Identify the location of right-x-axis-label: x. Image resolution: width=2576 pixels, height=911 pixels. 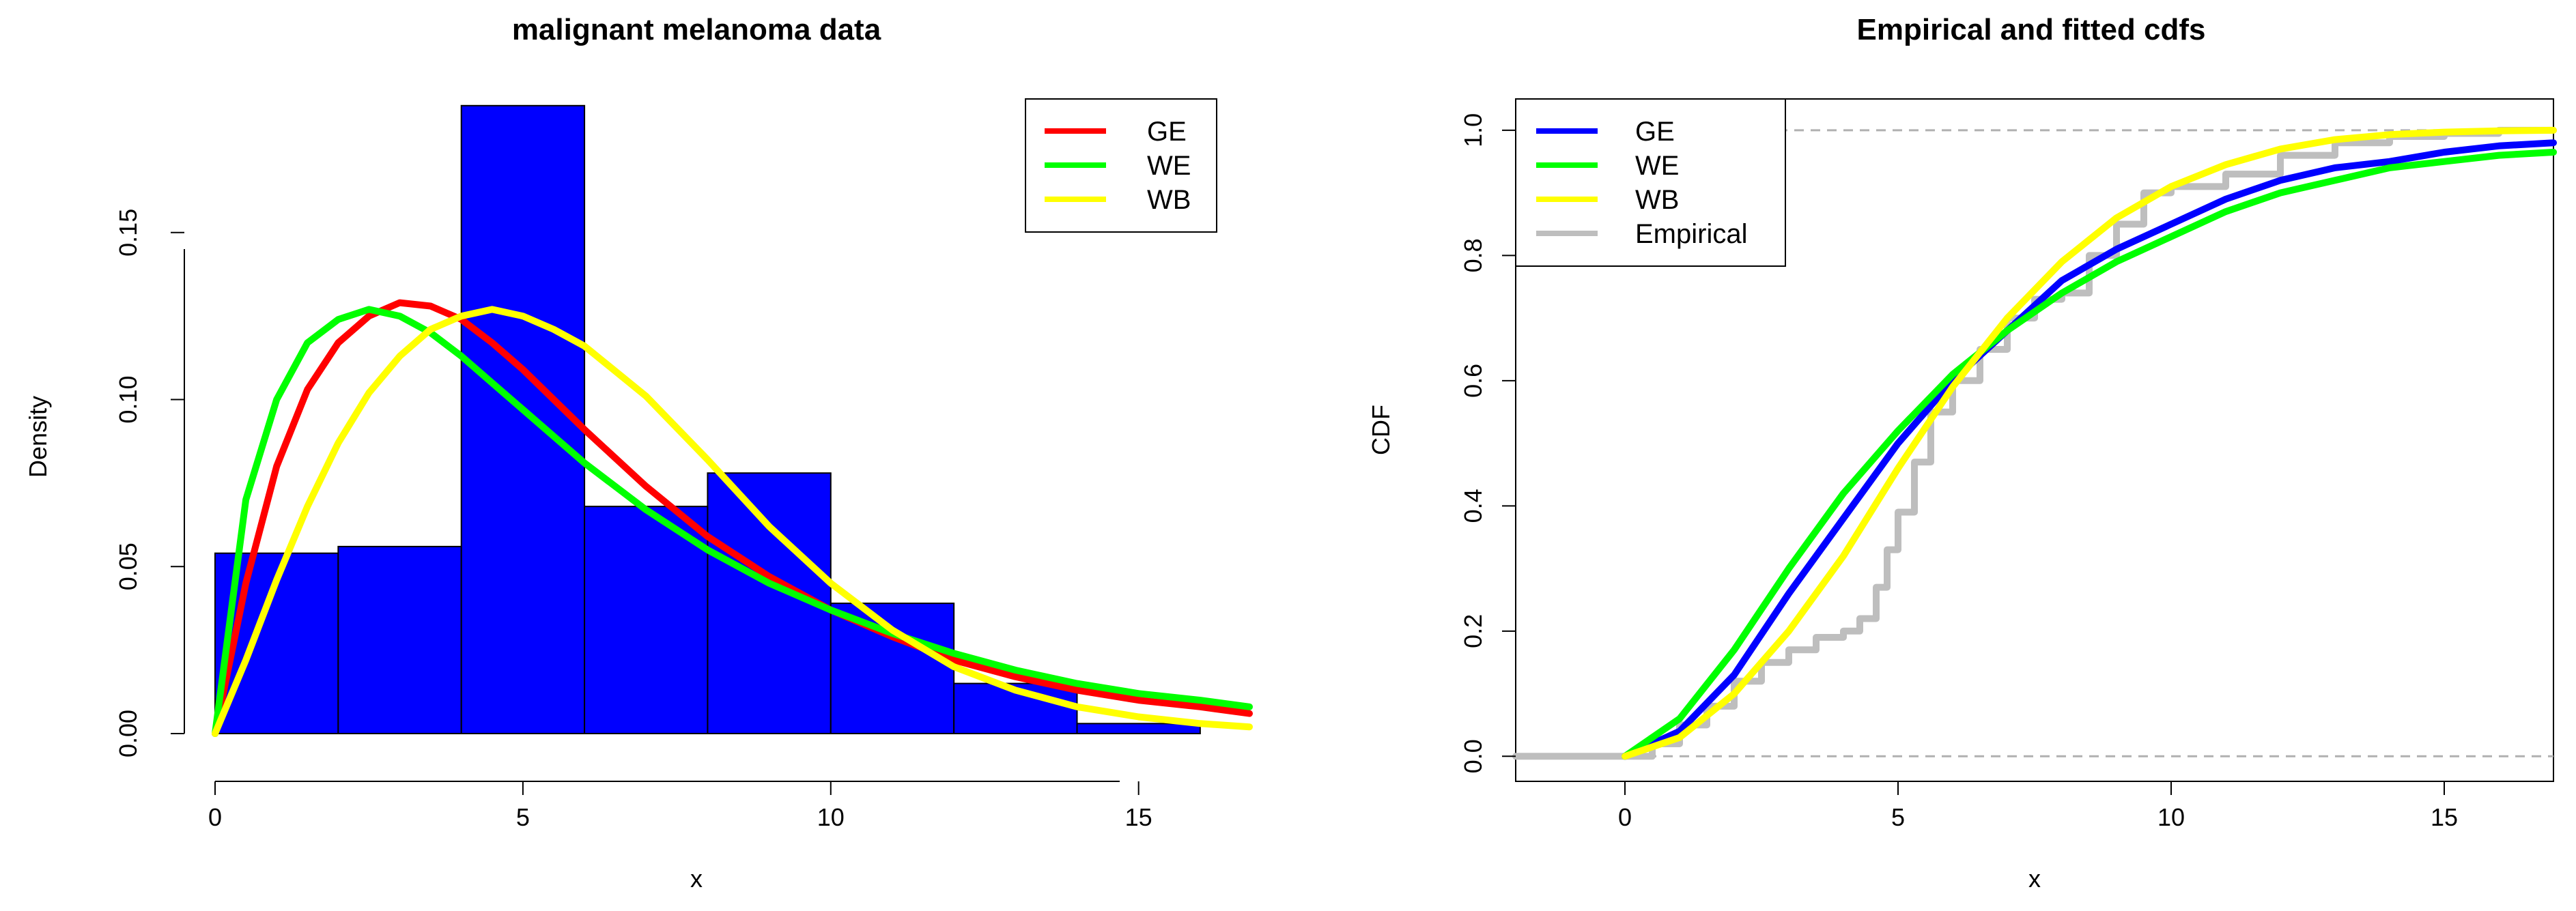
(2034, 879).